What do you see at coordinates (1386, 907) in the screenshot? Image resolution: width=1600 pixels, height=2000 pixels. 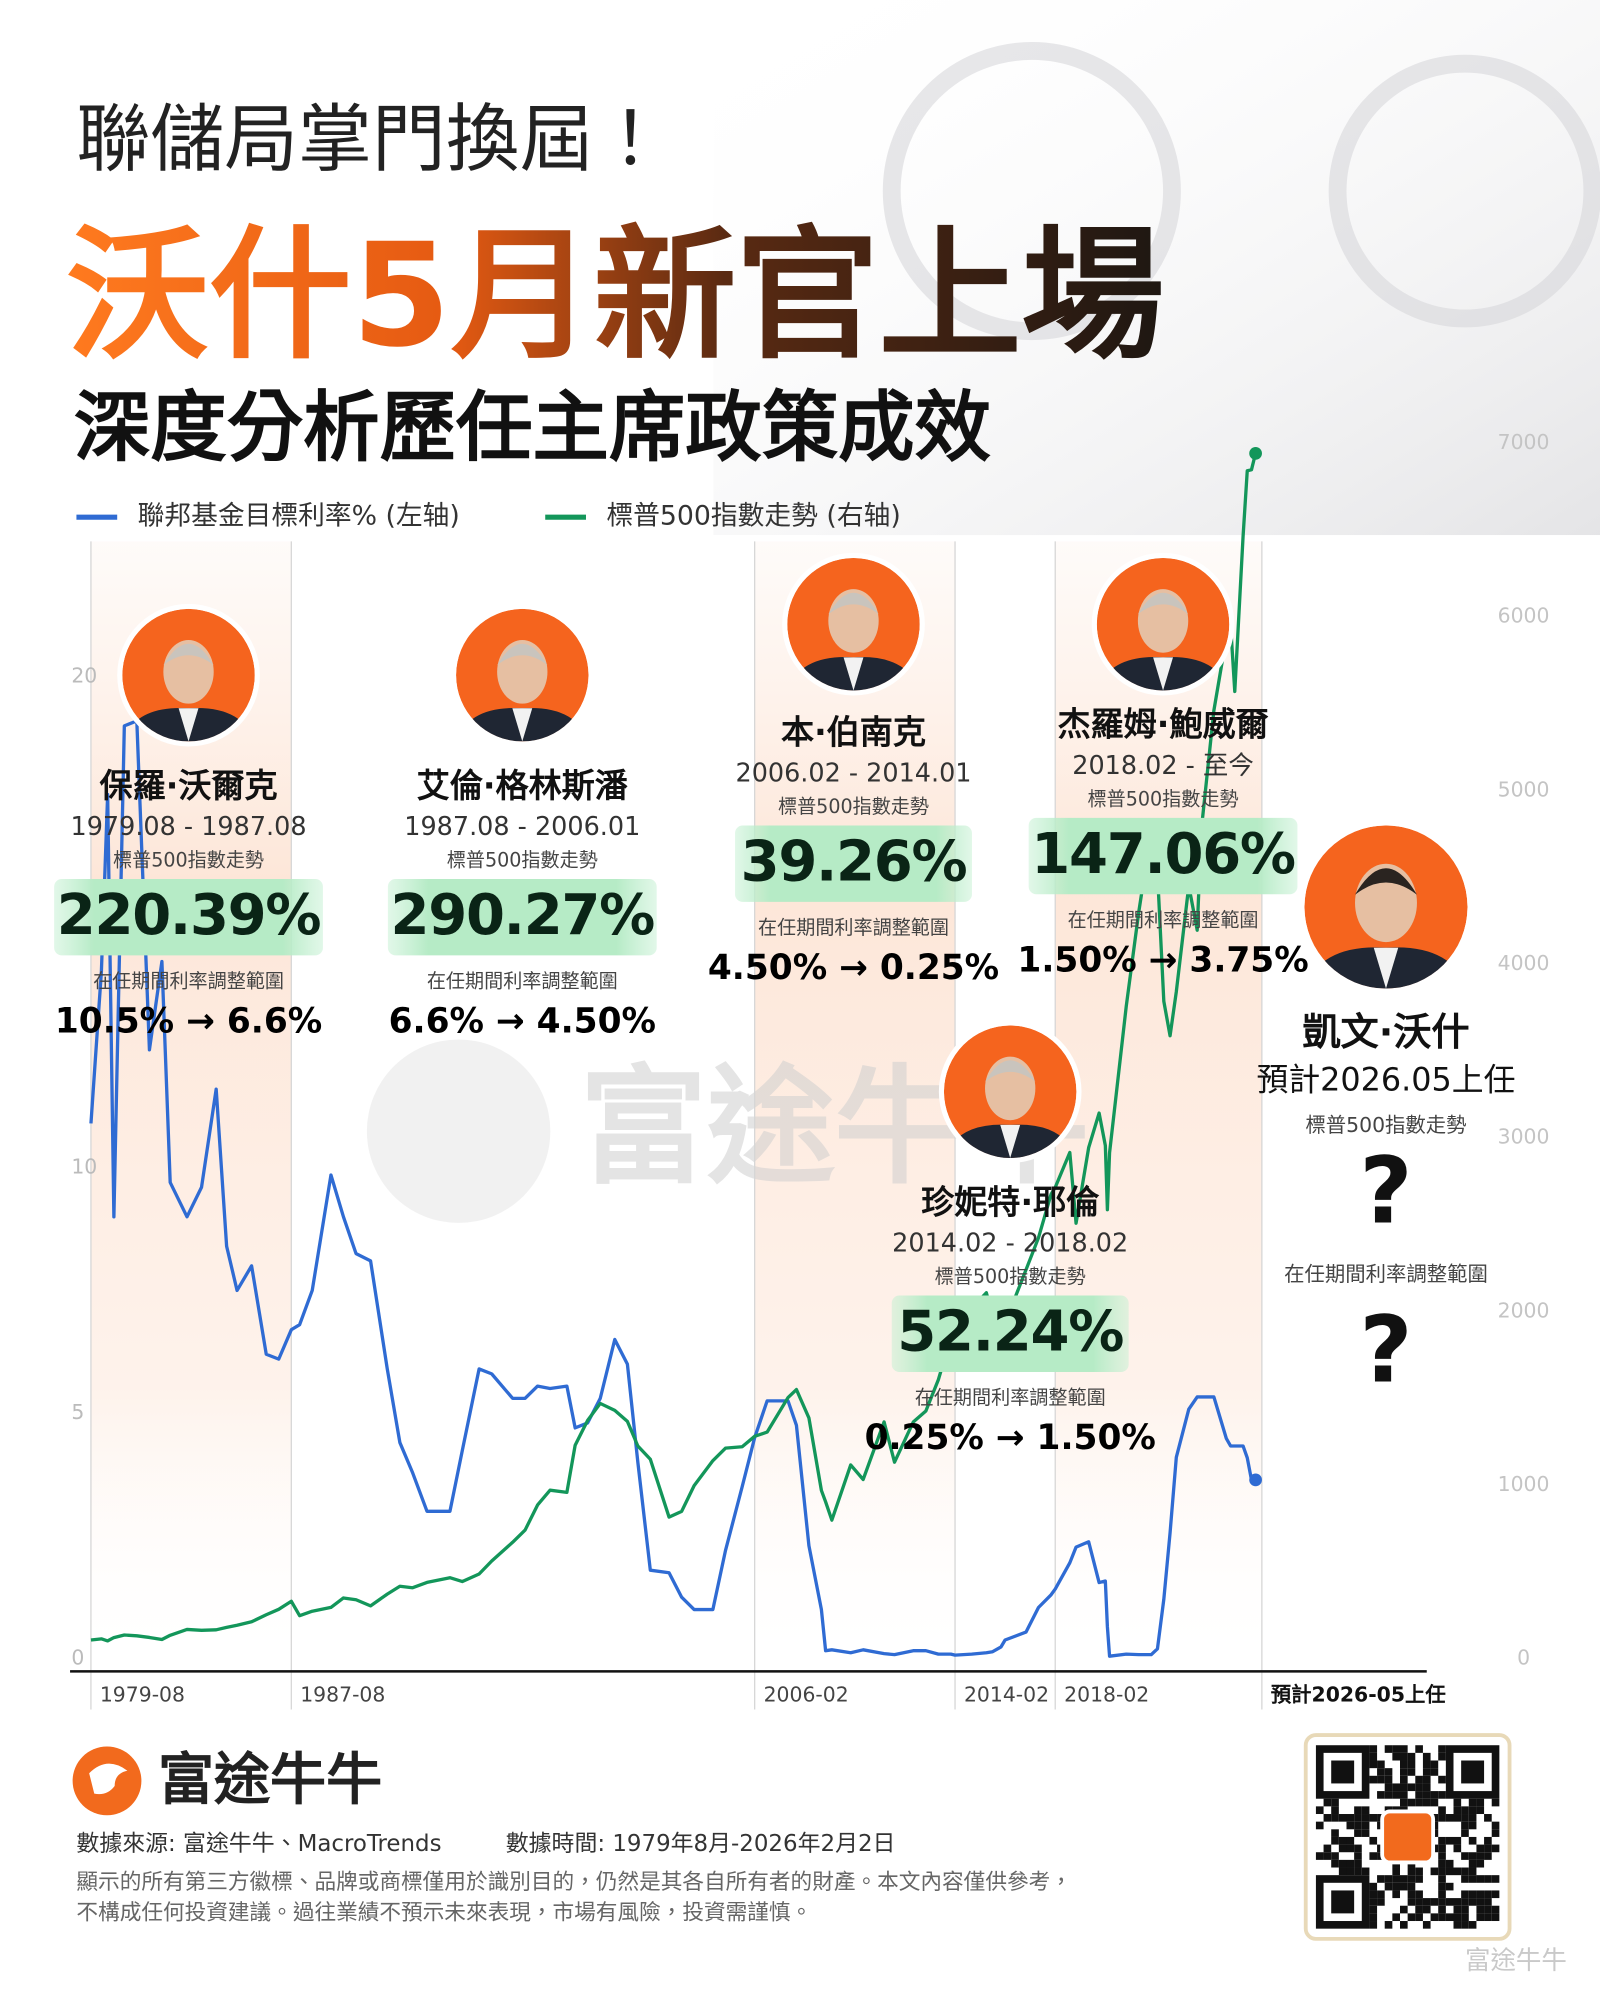 I see `portrait` at bounding box center [1386, 907].